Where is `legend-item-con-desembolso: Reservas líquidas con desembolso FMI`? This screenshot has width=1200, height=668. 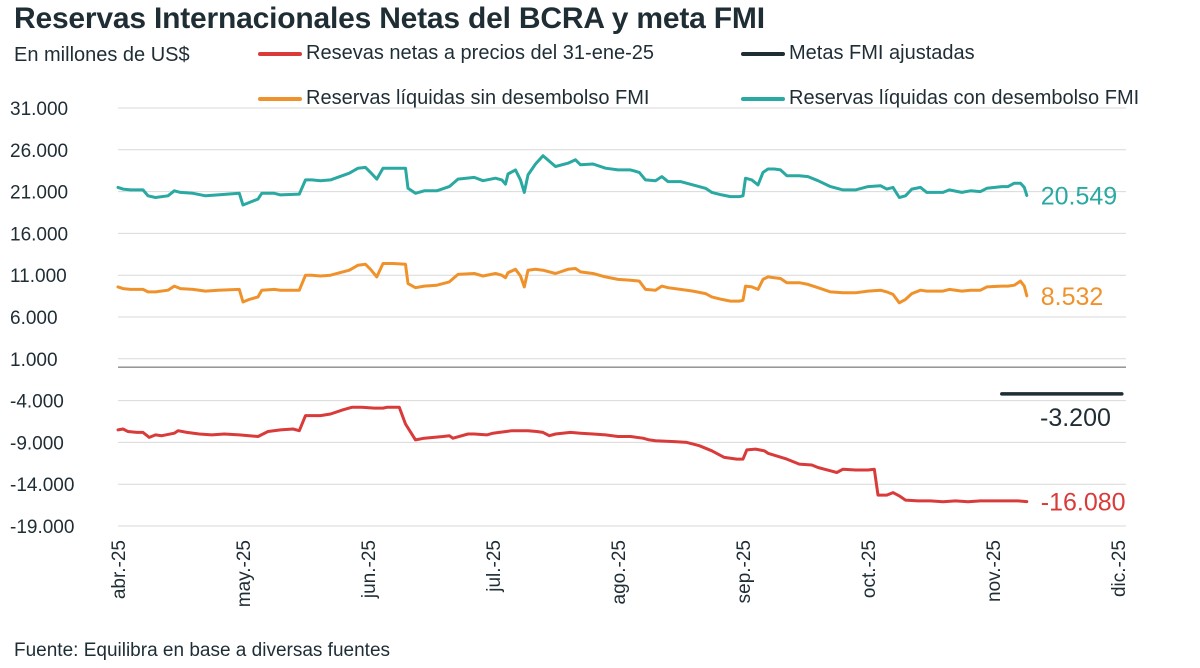 legend-item-con-desembolso: Reservas líquidas con desembolso FMI is located at coordinates (940, 98).